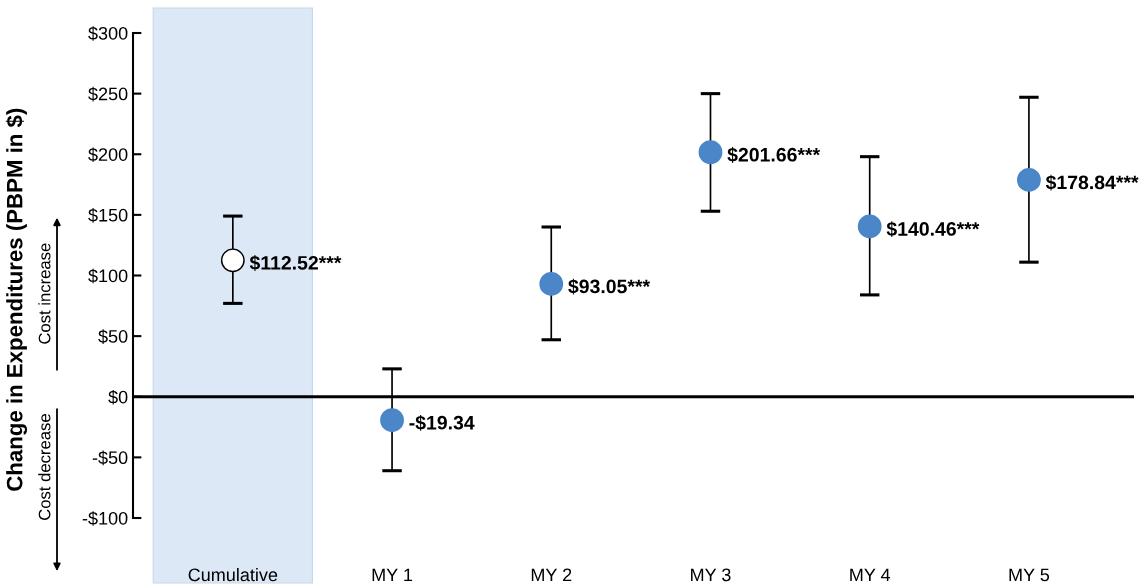  I want to click on text: Cost increase, so click(44, 293).